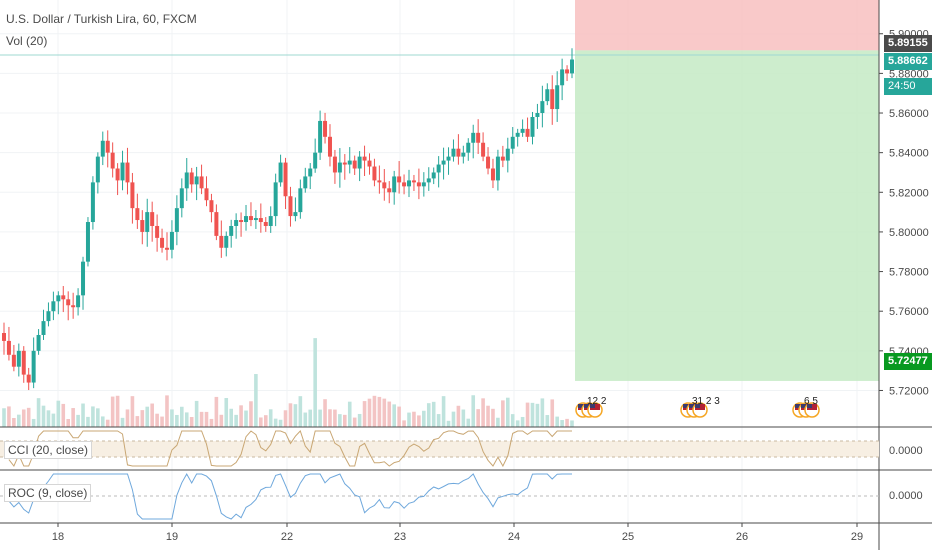  What do you see at coordinates (48, 450) in the screenshot?
I see `cci-label: CCI (20, close)` at bounding box center [48, 450].